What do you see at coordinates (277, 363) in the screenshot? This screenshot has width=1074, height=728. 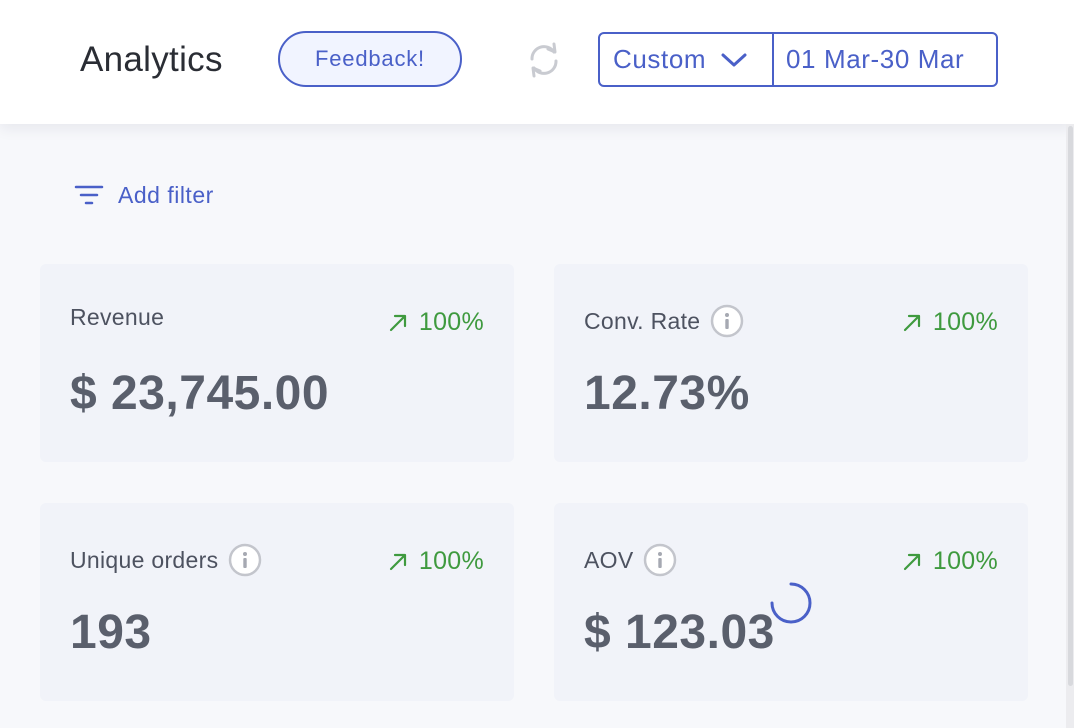 I see `metric-card-revenue: Revenue 100% $ 23,745.00` at bounding box center [277, 363].